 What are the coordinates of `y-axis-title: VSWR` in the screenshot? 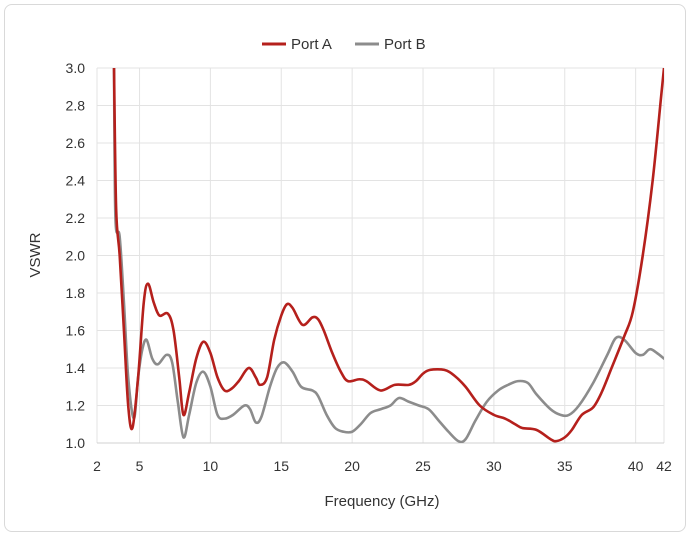 It's located at (35, 254).